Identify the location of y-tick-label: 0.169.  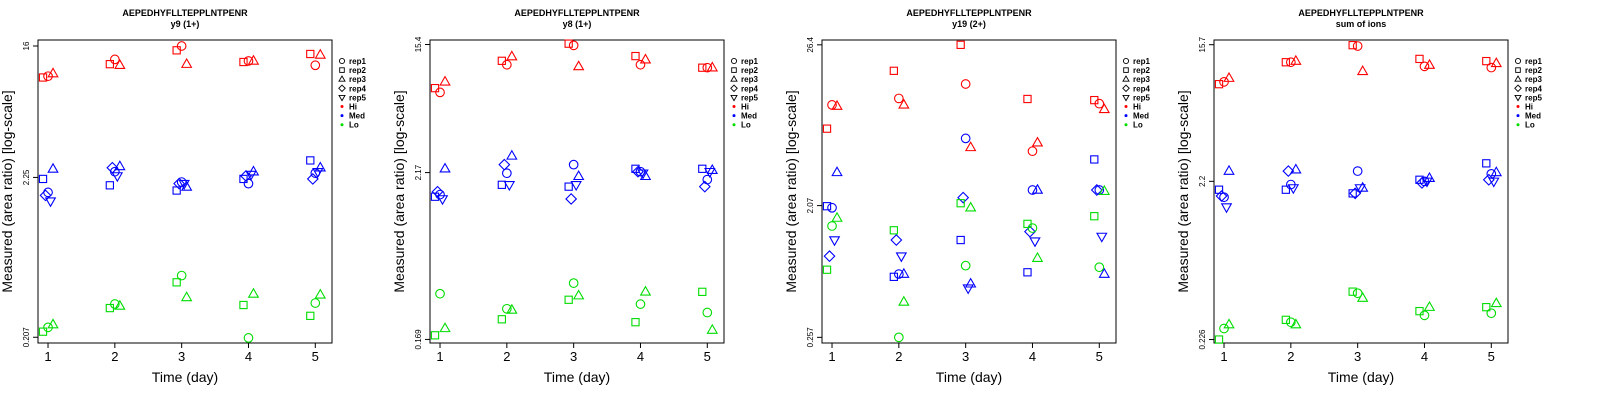
(418, 339).